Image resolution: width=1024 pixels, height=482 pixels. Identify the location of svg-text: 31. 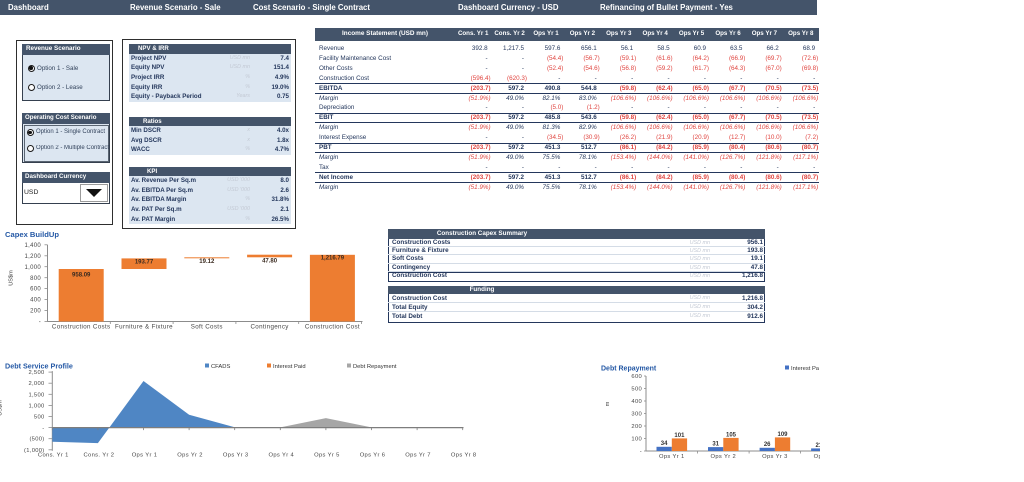
(715, 445).